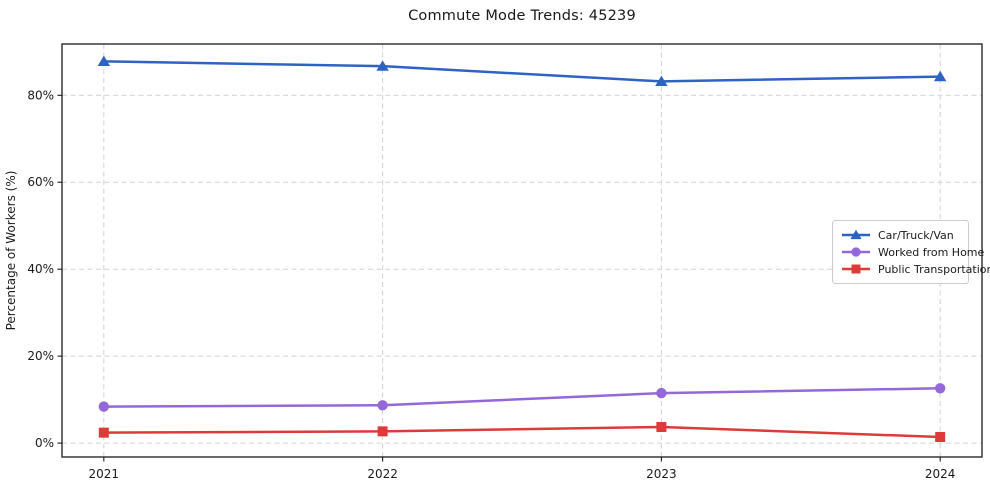  I want to click on legend-label: Worked from Home, so click(931, 252).